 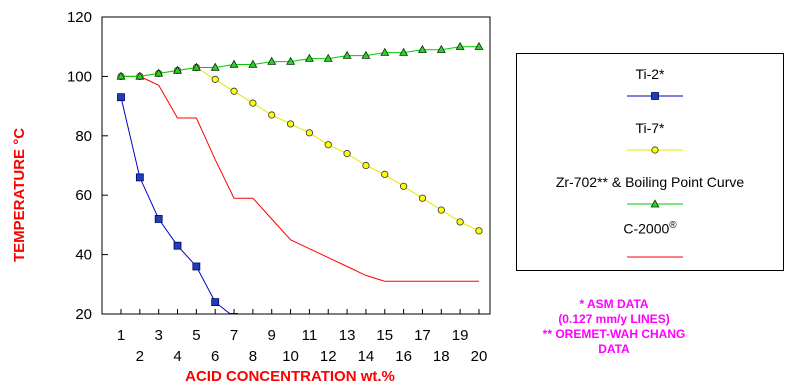 I want to click on registered-mark: ®, so click(x=673, y=225).